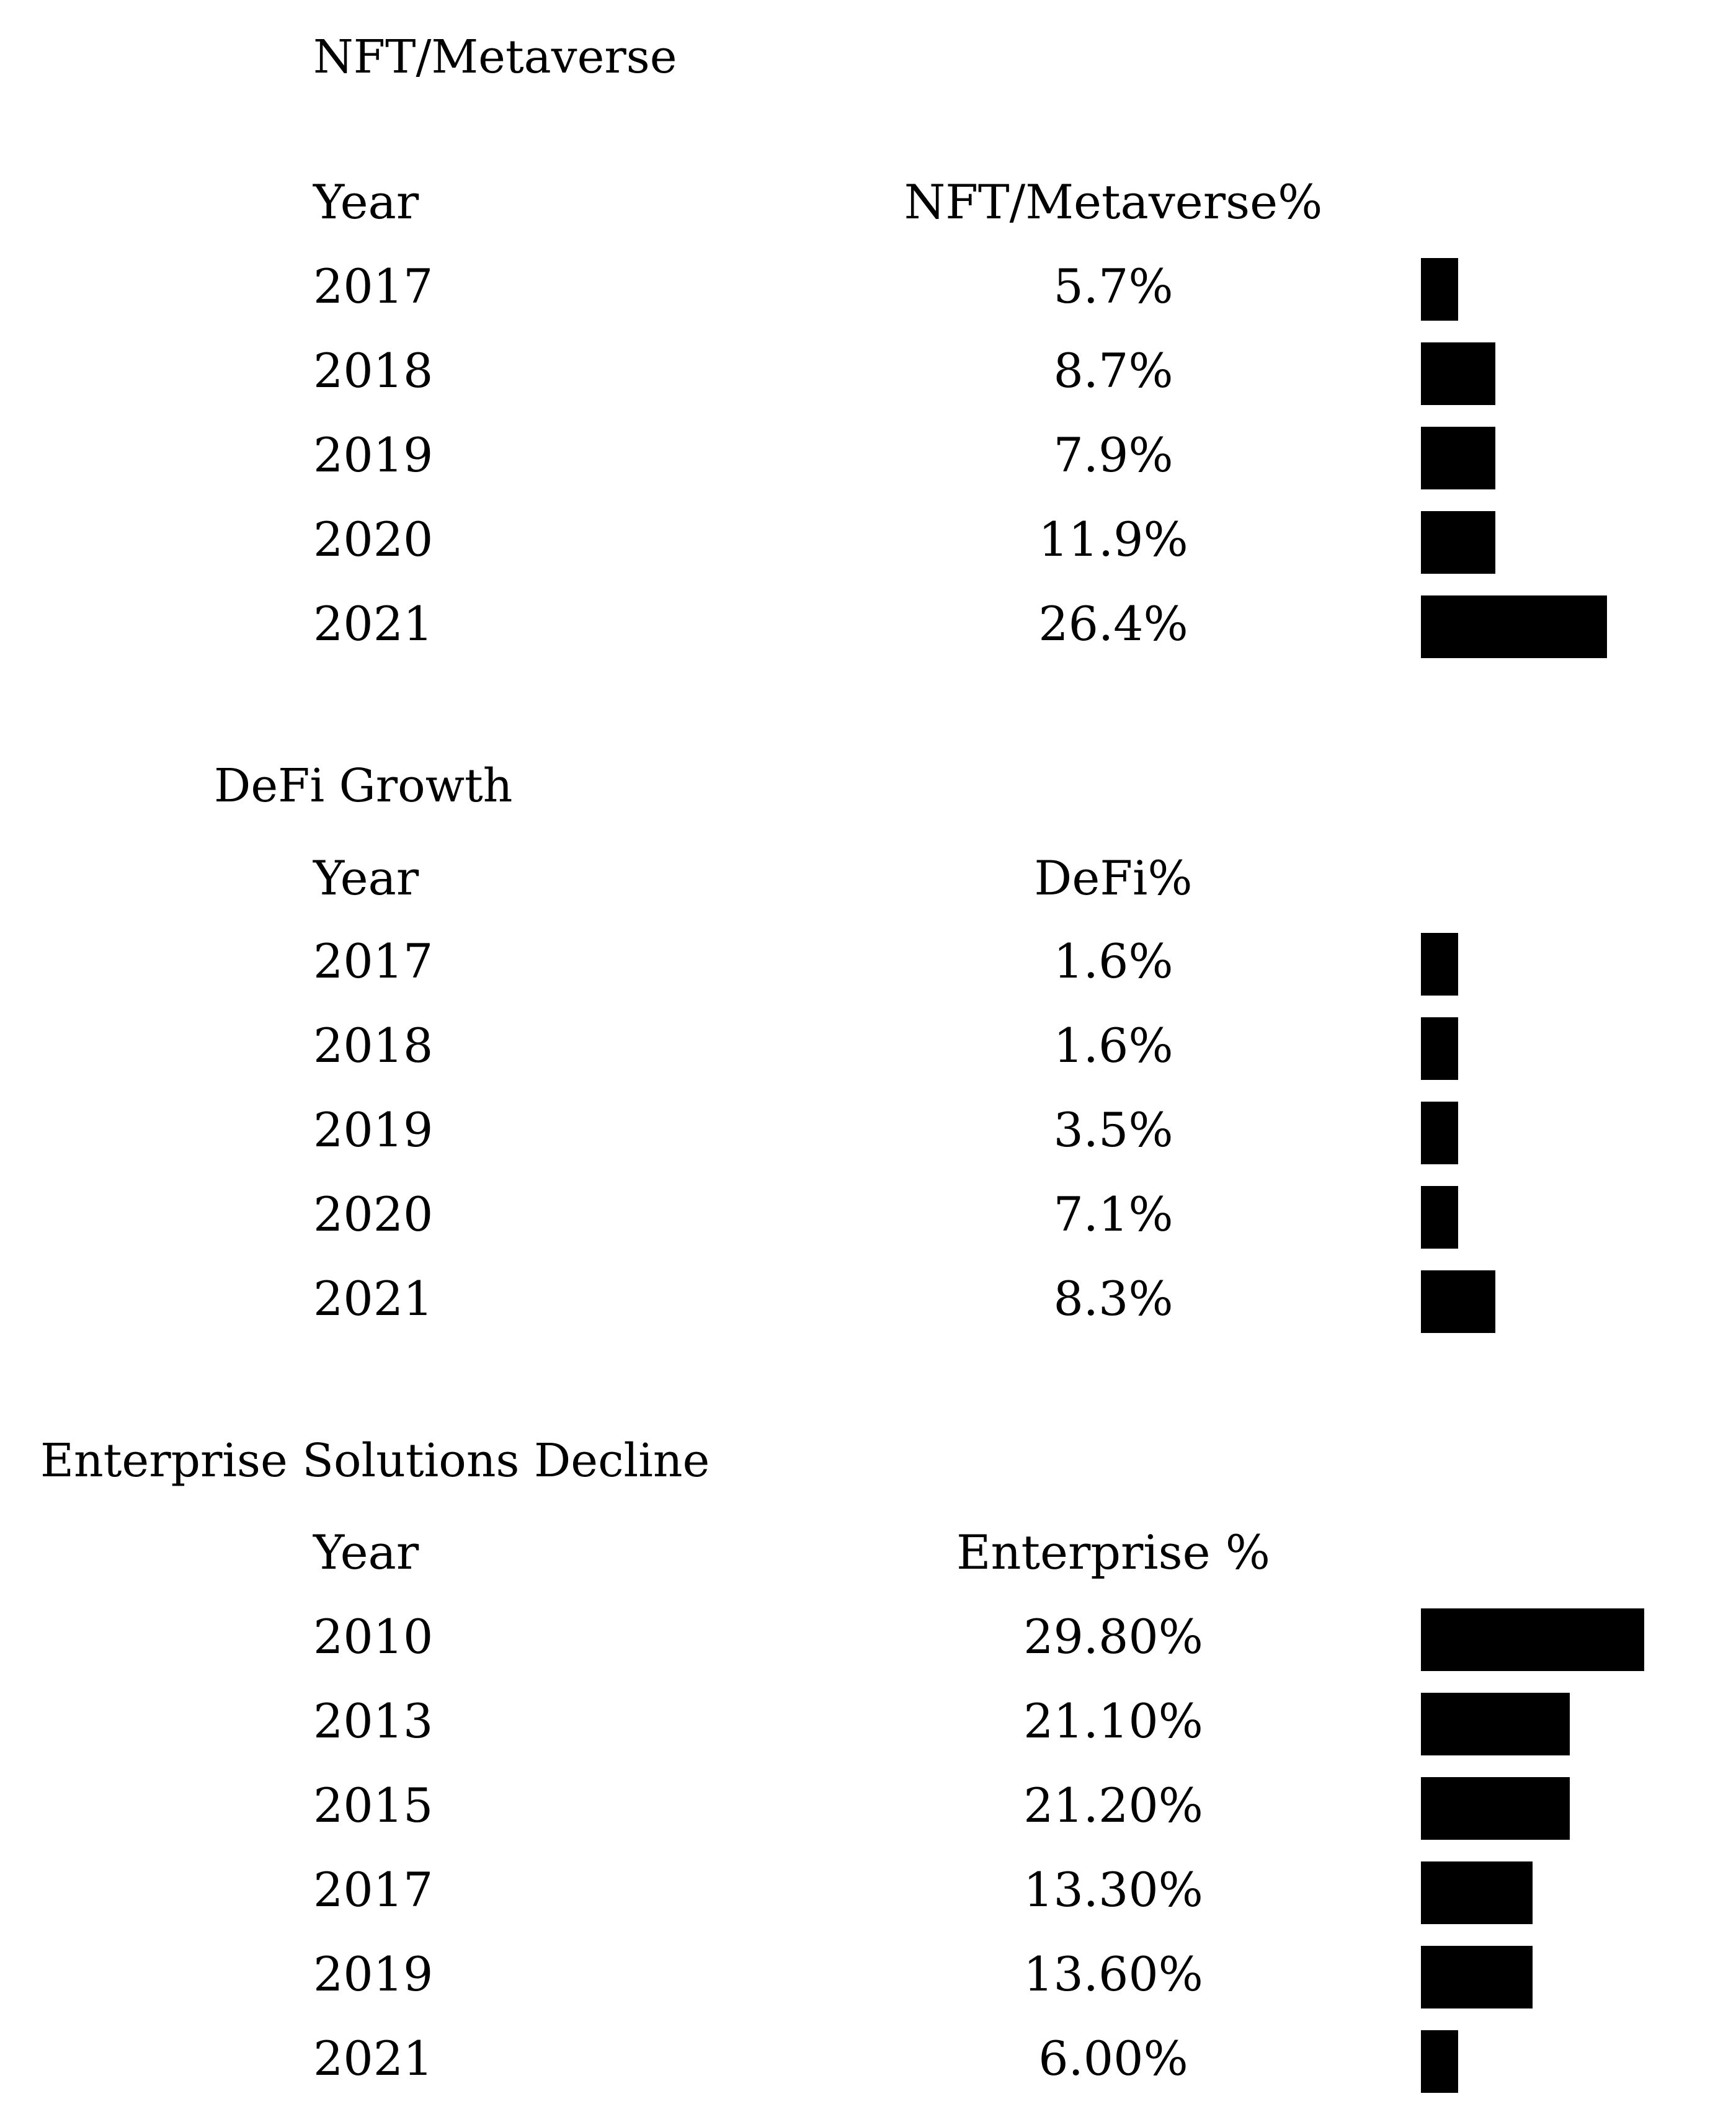 The width and height of the screenshot is (1736, 2122). What do you see at coordinates (868, 628) in the screenshot?
I see `table-row: 2021 26.4%` at bounding box center [868, 628].